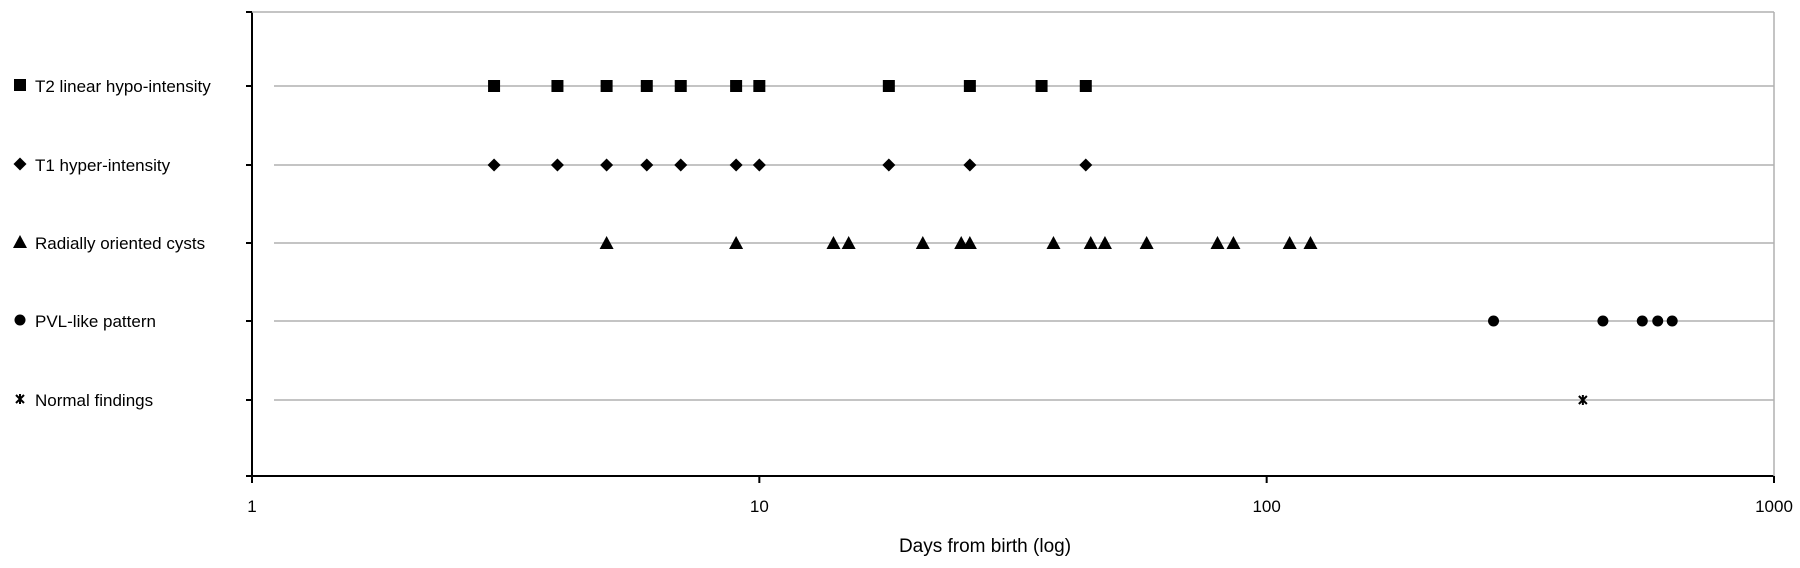 This screenshot has width=1800, height=568. Describe the element at coordinates (251, 506) in the screenshot. I see `x-tick-label: 1` at that location.